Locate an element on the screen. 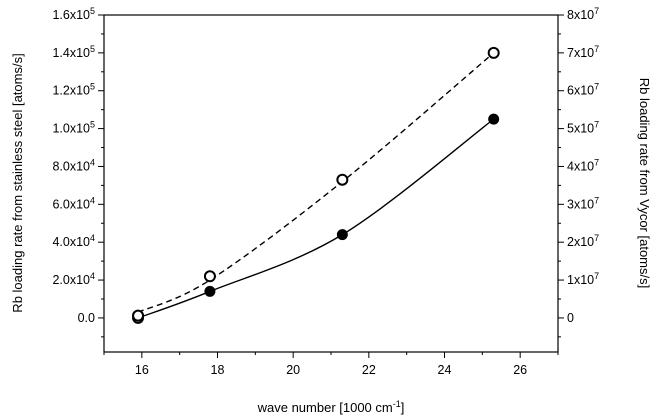  y-right-tick-label: 2x10⁷ is located at coordinates (583, 241).